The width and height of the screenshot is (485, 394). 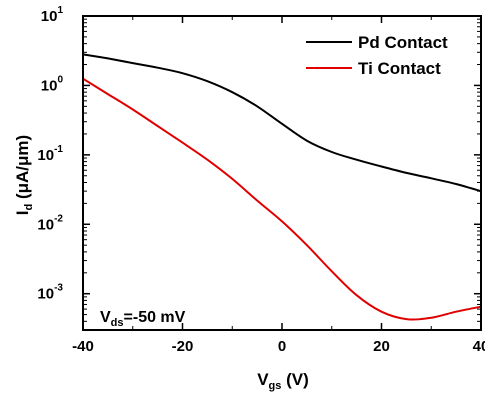 What do you see at coordinates (479, 346) in the screenshot?
I see `x-tick-label: 40` at bounding box center [479, 346].